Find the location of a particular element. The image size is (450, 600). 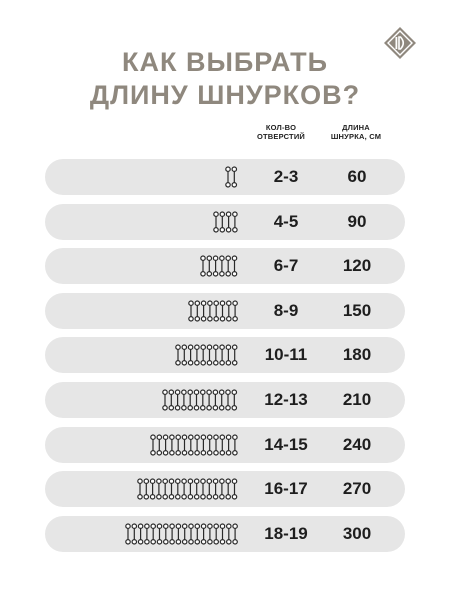

table-row: 16-17 270 is located at coordinates (225, 489).